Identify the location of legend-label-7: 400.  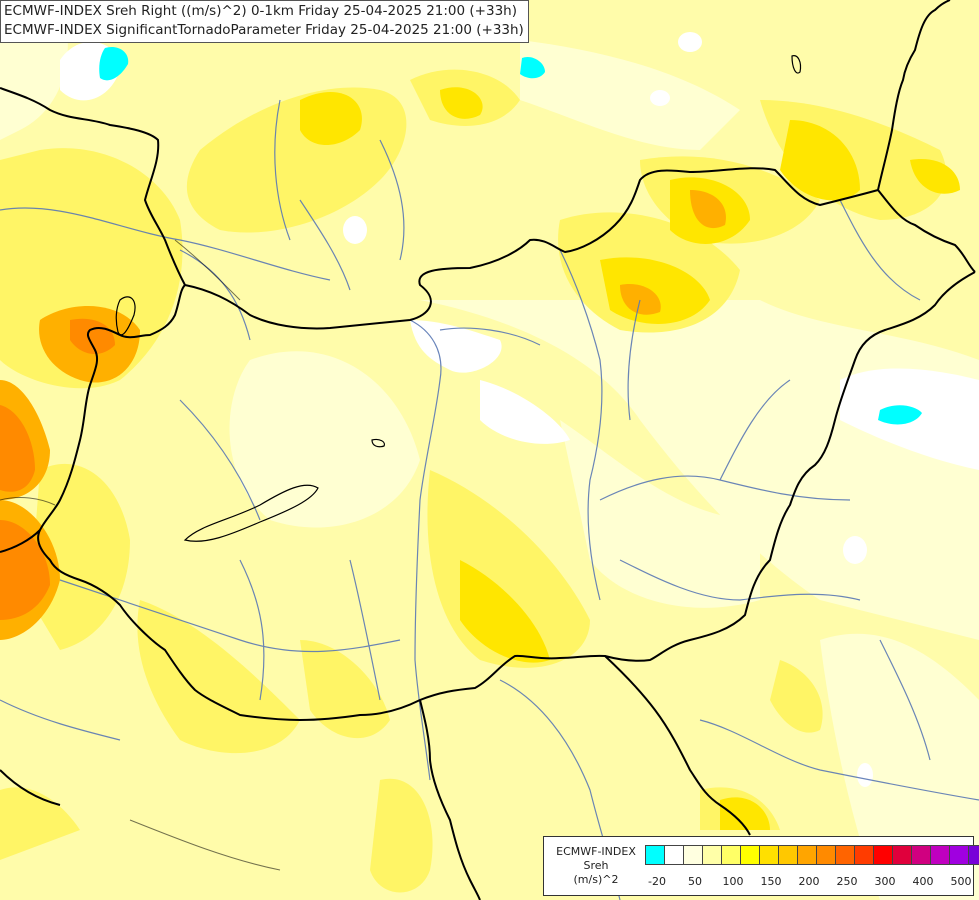
(923, 881).